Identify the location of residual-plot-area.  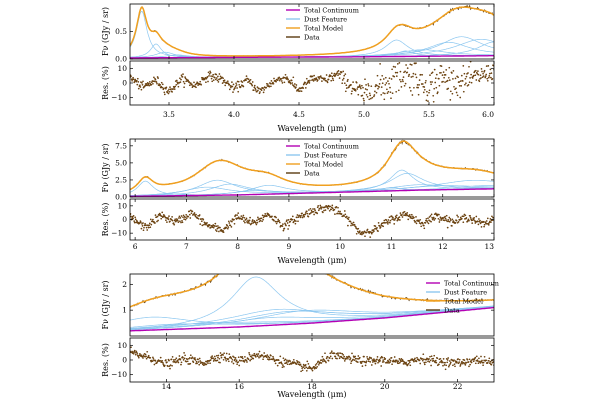
(312, 221).